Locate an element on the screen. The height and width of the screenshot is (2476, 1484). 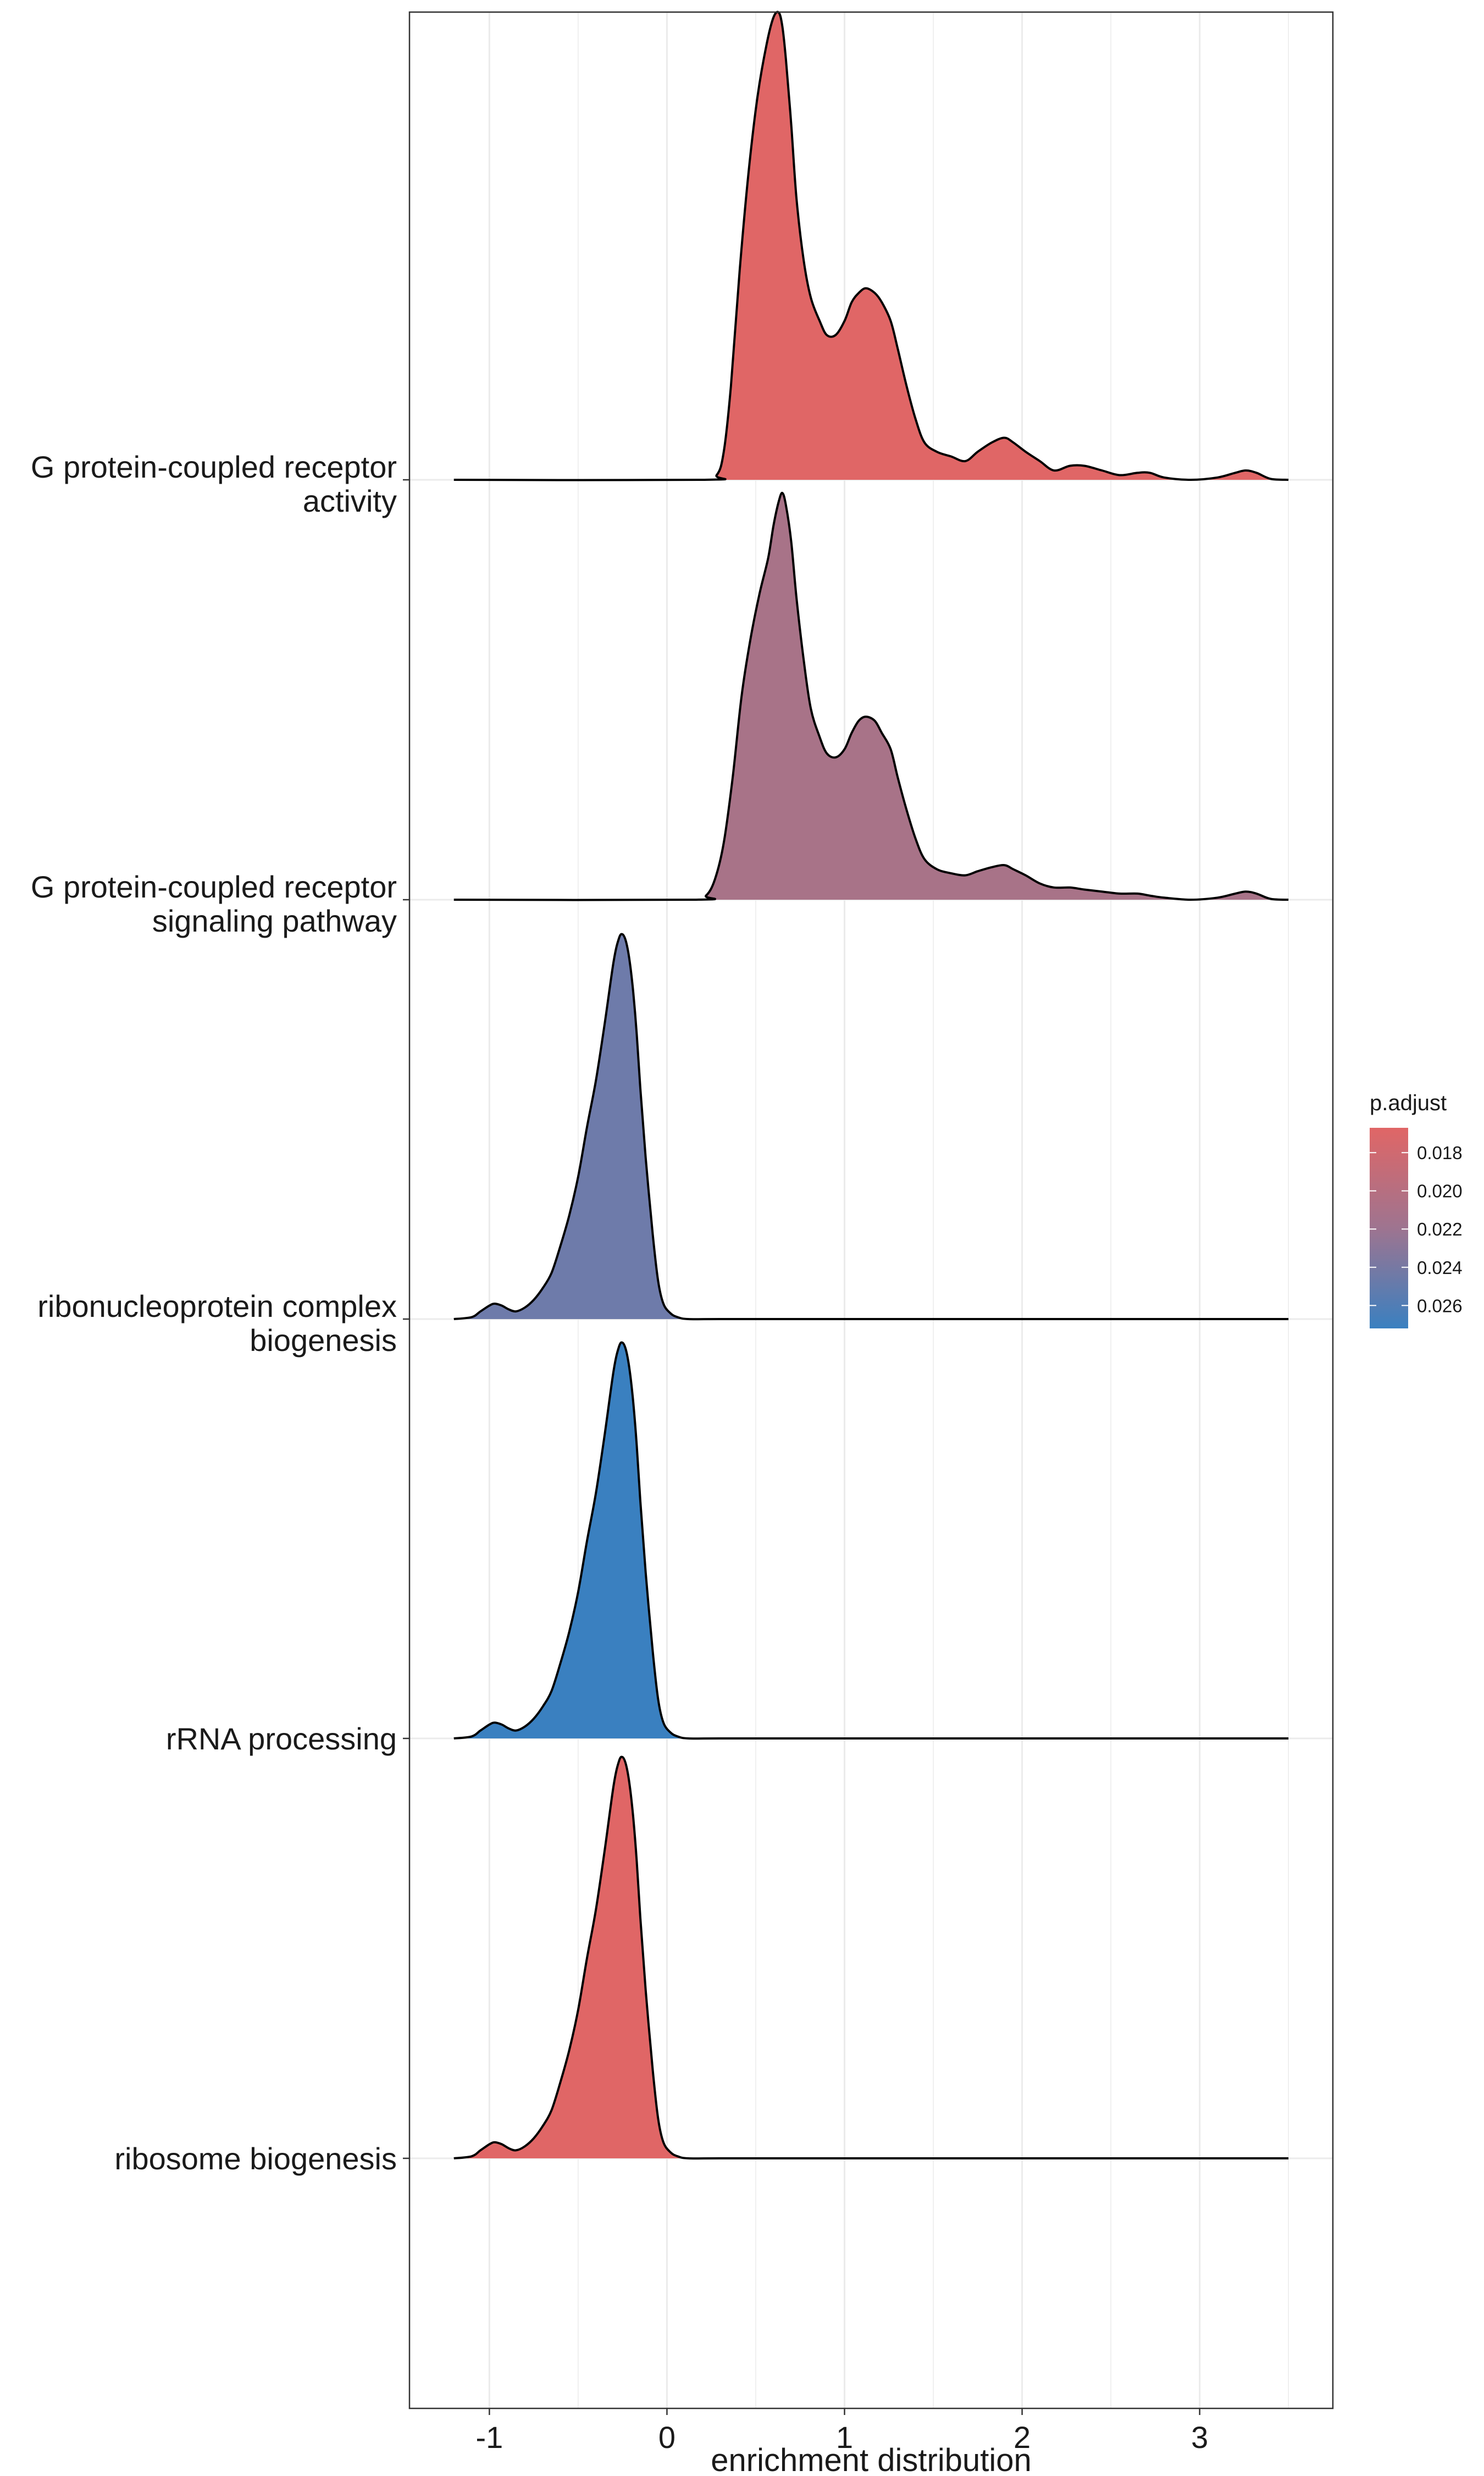
y-tick-label: ribosome biogenesis is located at coordinates (255, 2158).